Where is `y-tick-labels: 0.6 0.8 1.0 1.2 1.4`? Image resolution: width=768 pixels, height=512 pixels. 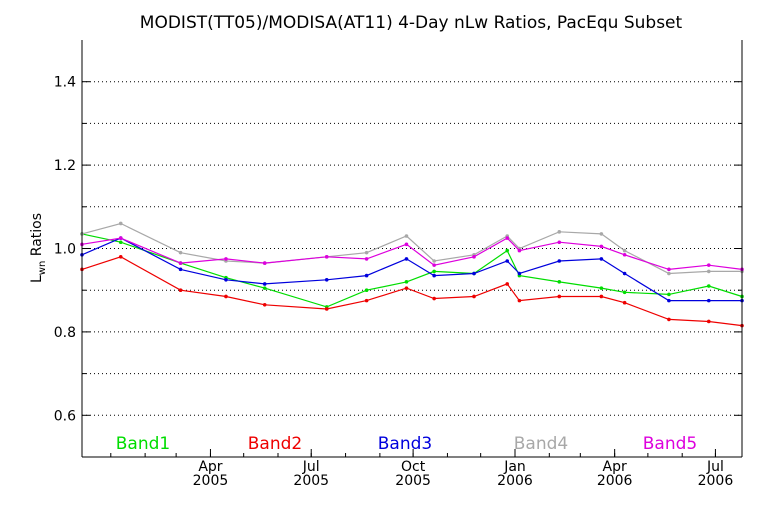
y-tick-labels: 0.6 0.8 1.0 1.2 1.4 is located at coordinates (65, 250).